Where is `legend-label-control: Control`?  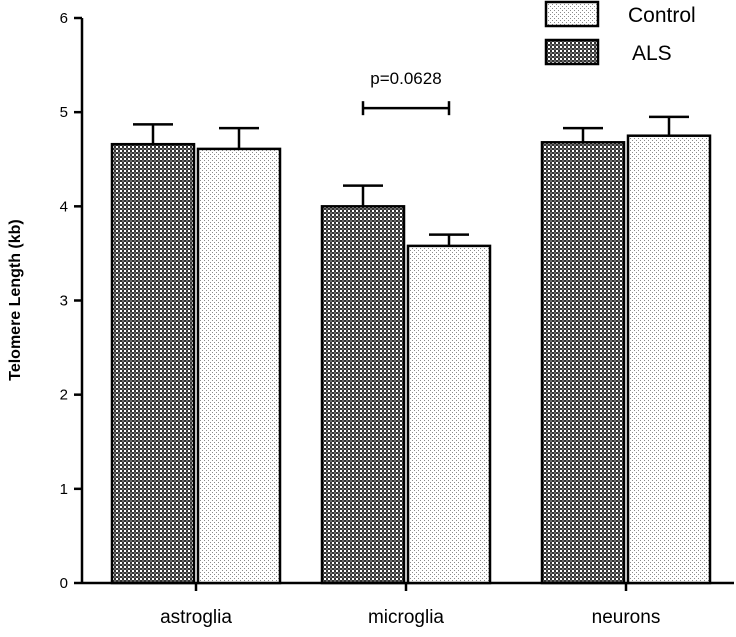
legend-label-control: Control is located at coordinates (662, 15).